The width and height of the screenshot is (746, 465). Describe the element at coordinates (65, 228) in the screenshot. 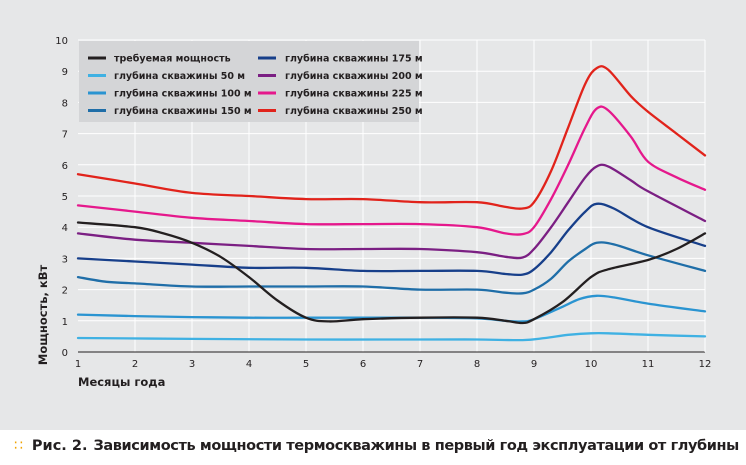

I see `y-tick-label-4: 4` at that location.